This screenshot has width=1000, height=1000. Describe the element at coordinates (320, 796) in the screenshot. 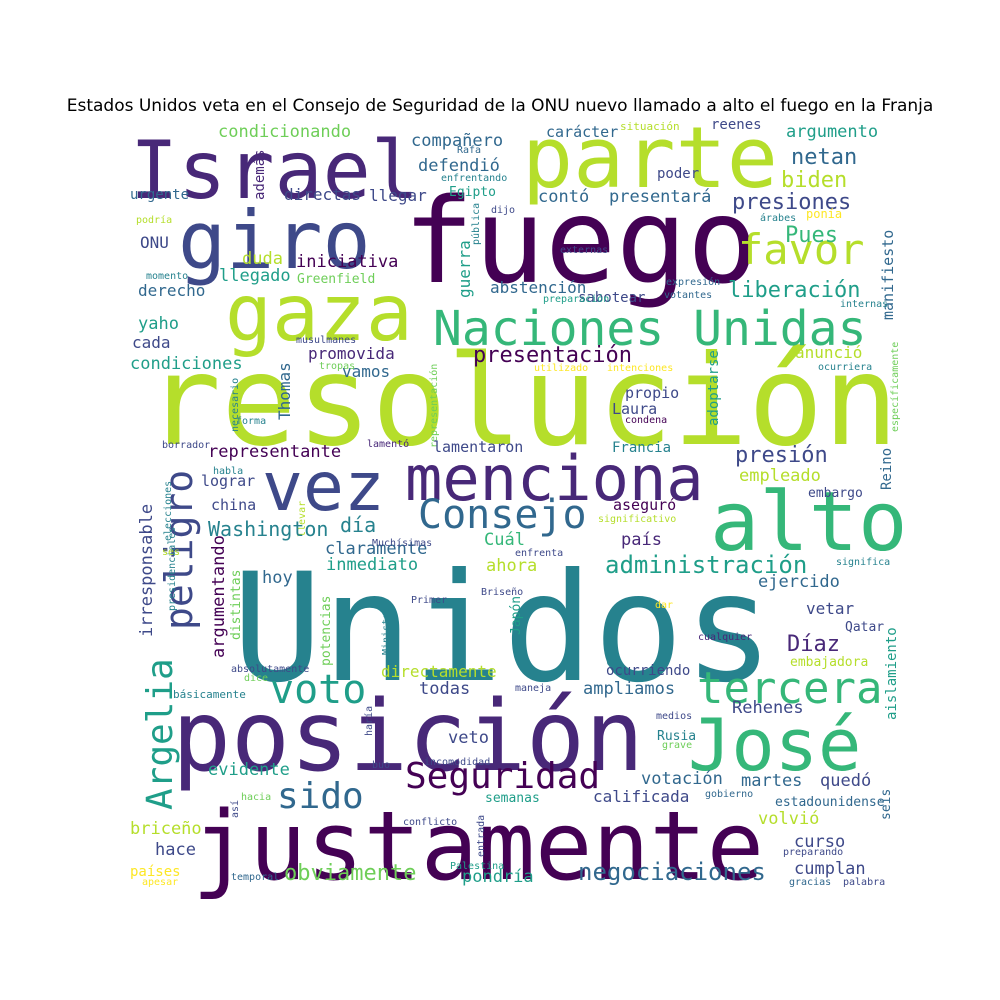

I see `word-18: sido` at that location.